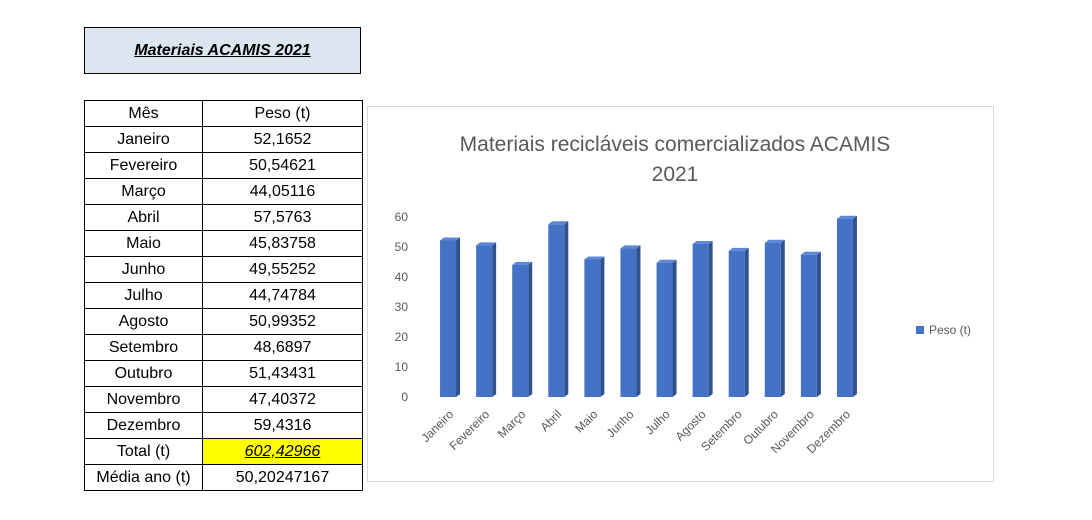  What do you see at coordinates (512, 424) in the screenshot?
I see `x-tick-label: Março` at bounding box center [512, 424].